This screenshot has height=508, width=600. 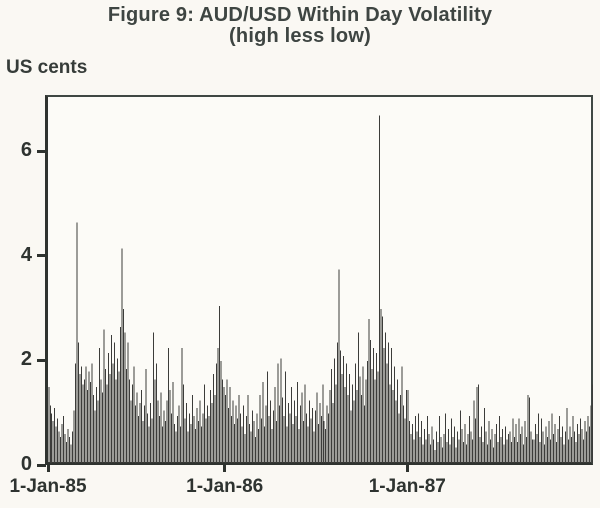 I want to click on x-axis-tick-label: 1-Jan-86, so click(x=225, y=486).